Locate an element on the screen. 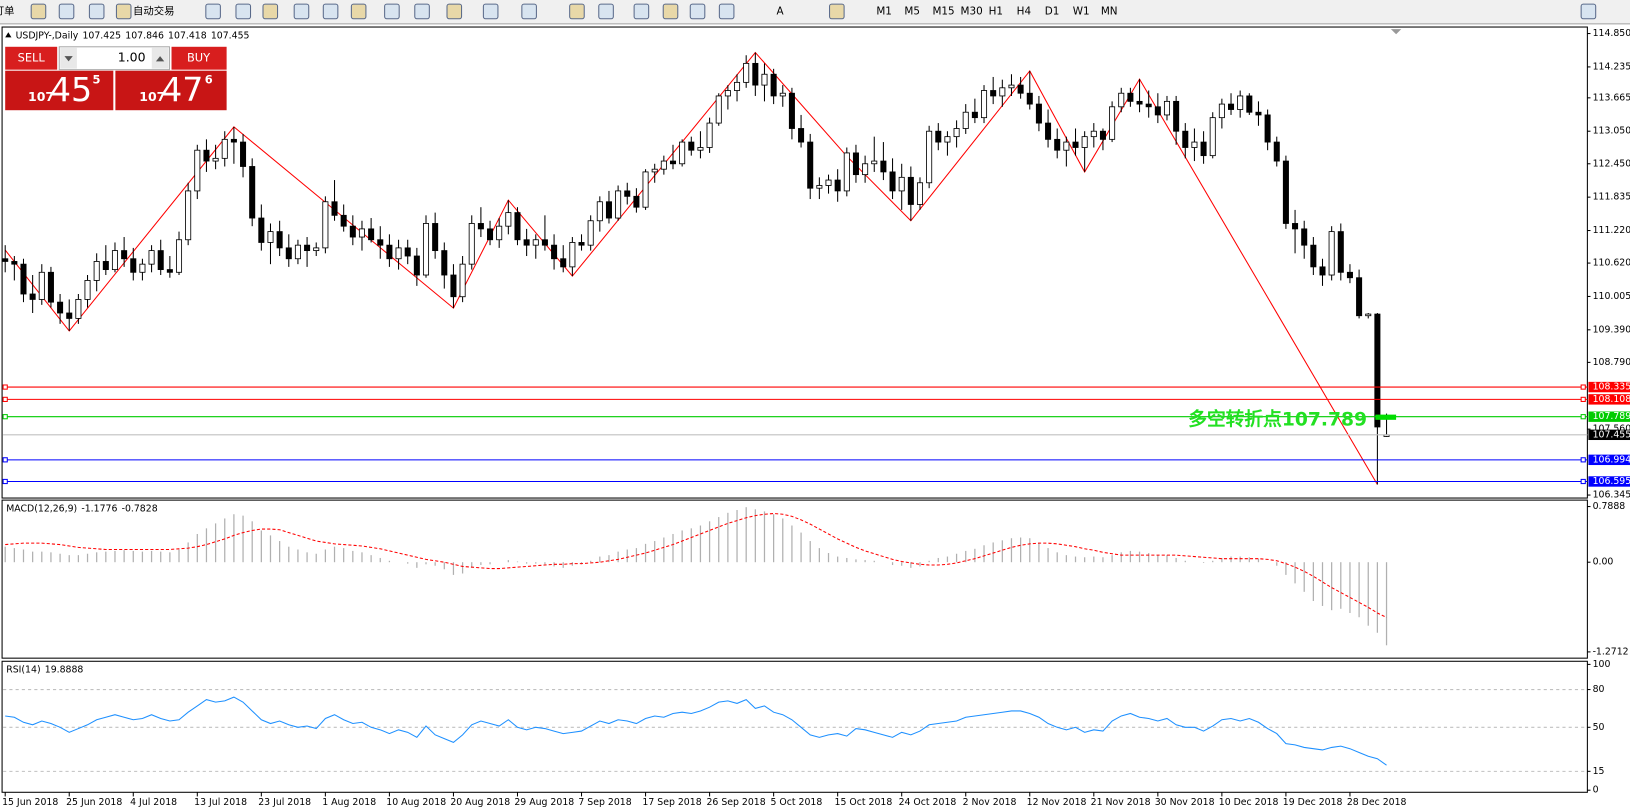  date-label: 26 Sep 2018 is located at coordinates (735, 802).